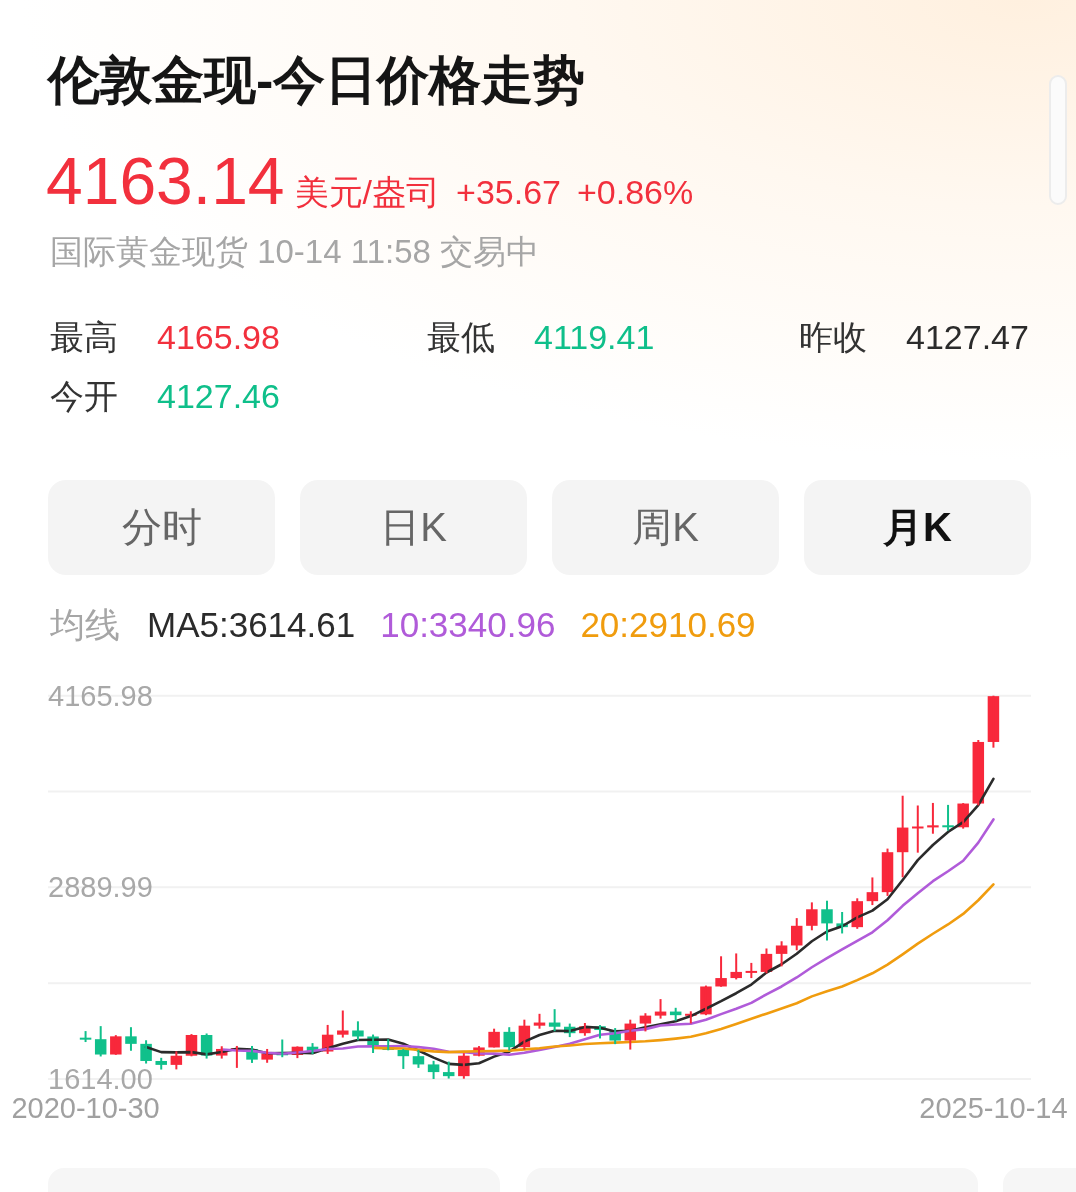 Image resolution: width=1076 pixels, height=1192 pixels. Describe the element at coordinates (85, 1108) in the screenshot. I see `x-tick-label: 2020-10-30` at that location.